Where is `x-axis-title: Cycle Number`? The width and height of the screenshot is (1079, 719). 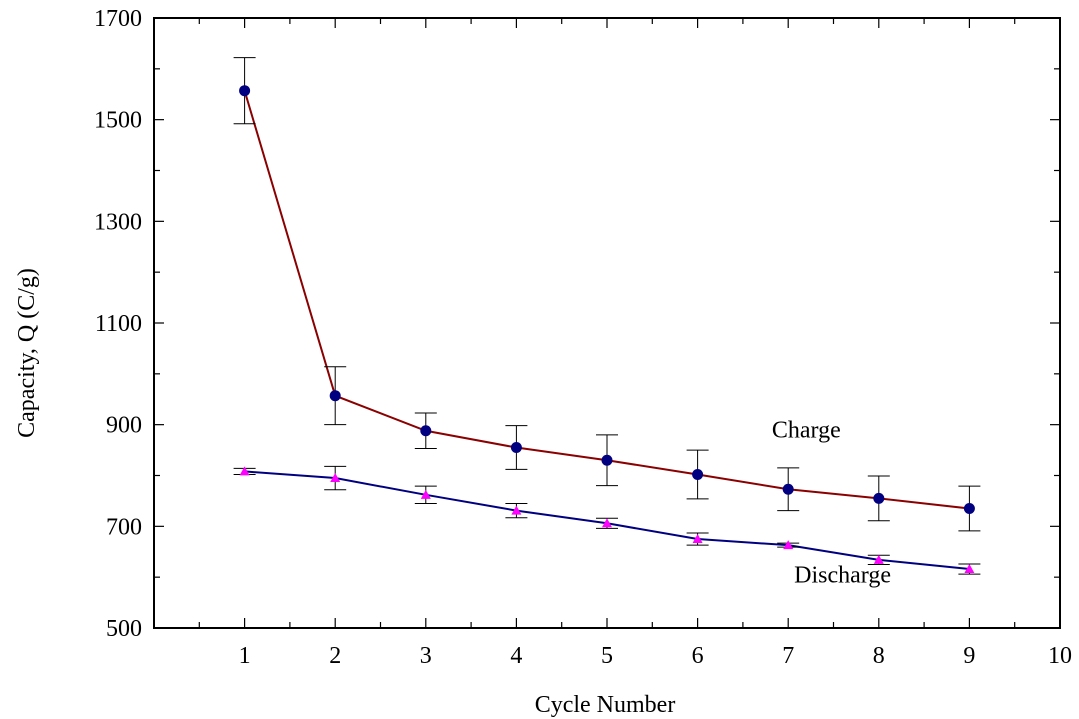 x-axis-title: Cycle Number is located at coordinates (605, 705).